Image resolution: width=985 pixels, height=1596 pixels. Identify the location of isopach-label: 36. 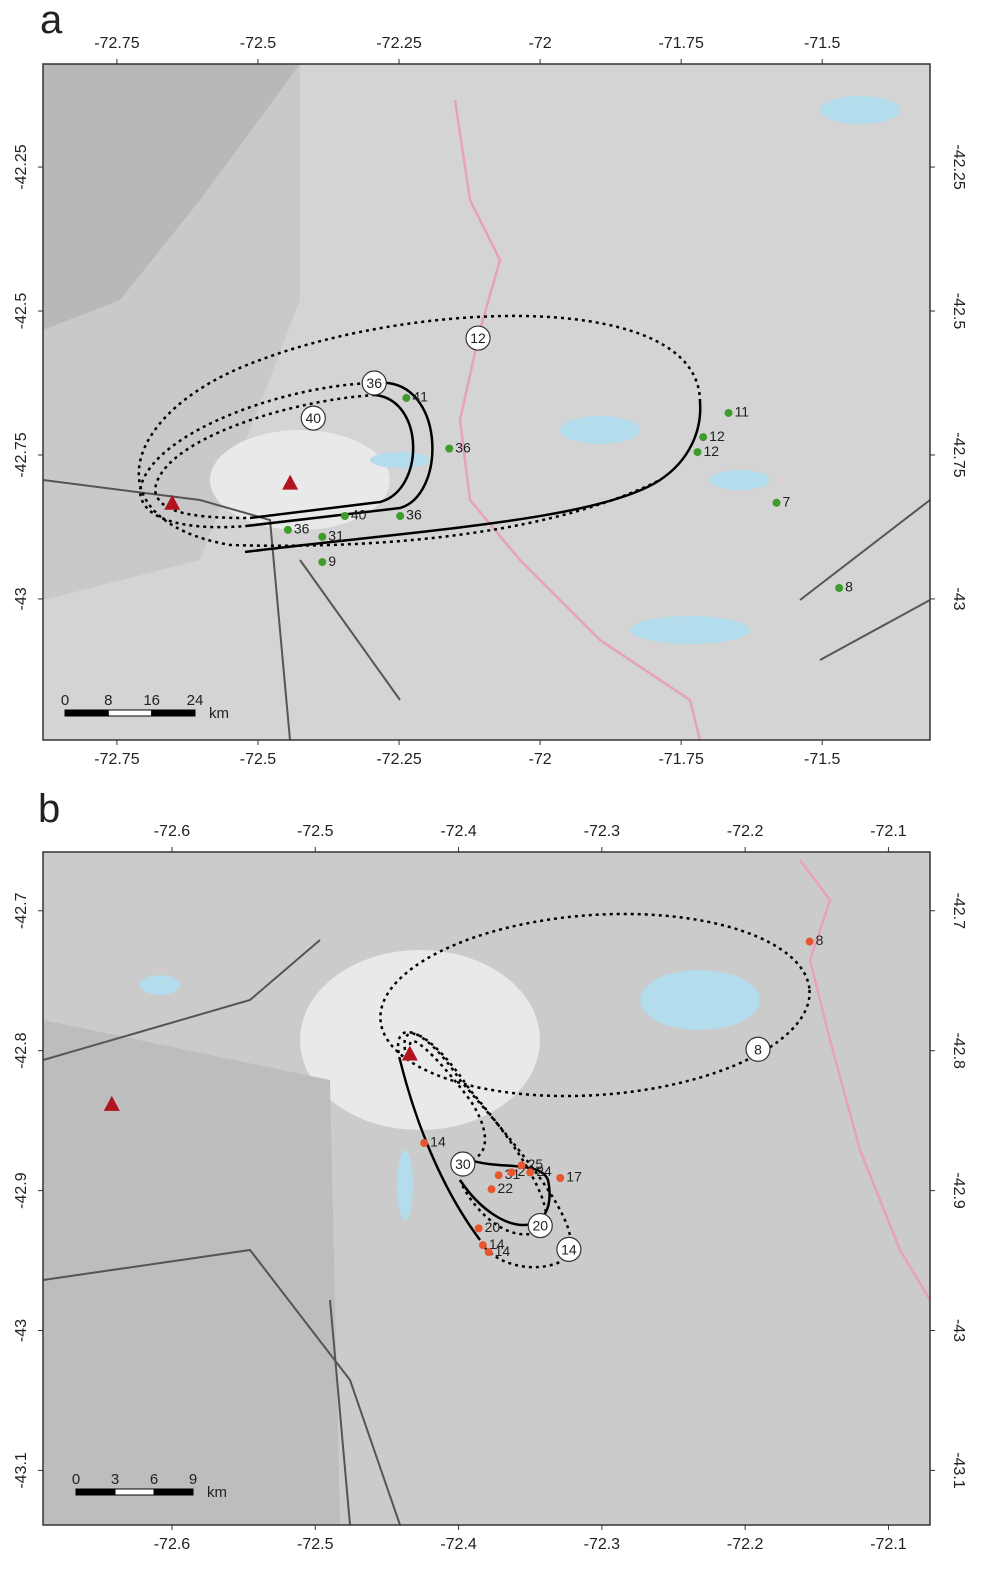
(374, 383).